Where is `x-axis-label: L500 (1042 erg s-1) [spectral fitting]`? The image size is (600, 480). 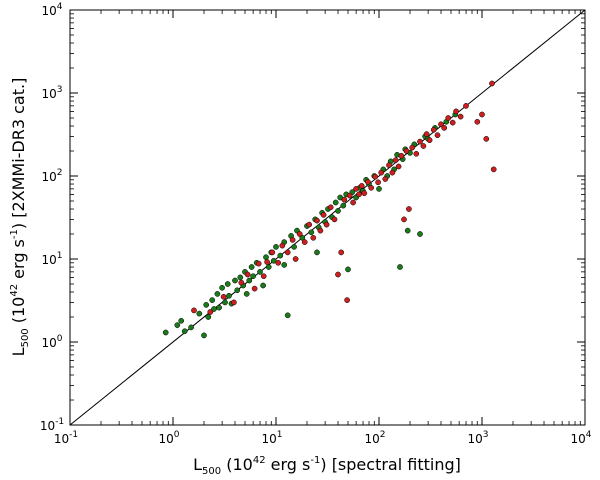
x-axis-label: L500 (1042 erg s-1) [spectral fitting] is located at coordinates (327, 466).